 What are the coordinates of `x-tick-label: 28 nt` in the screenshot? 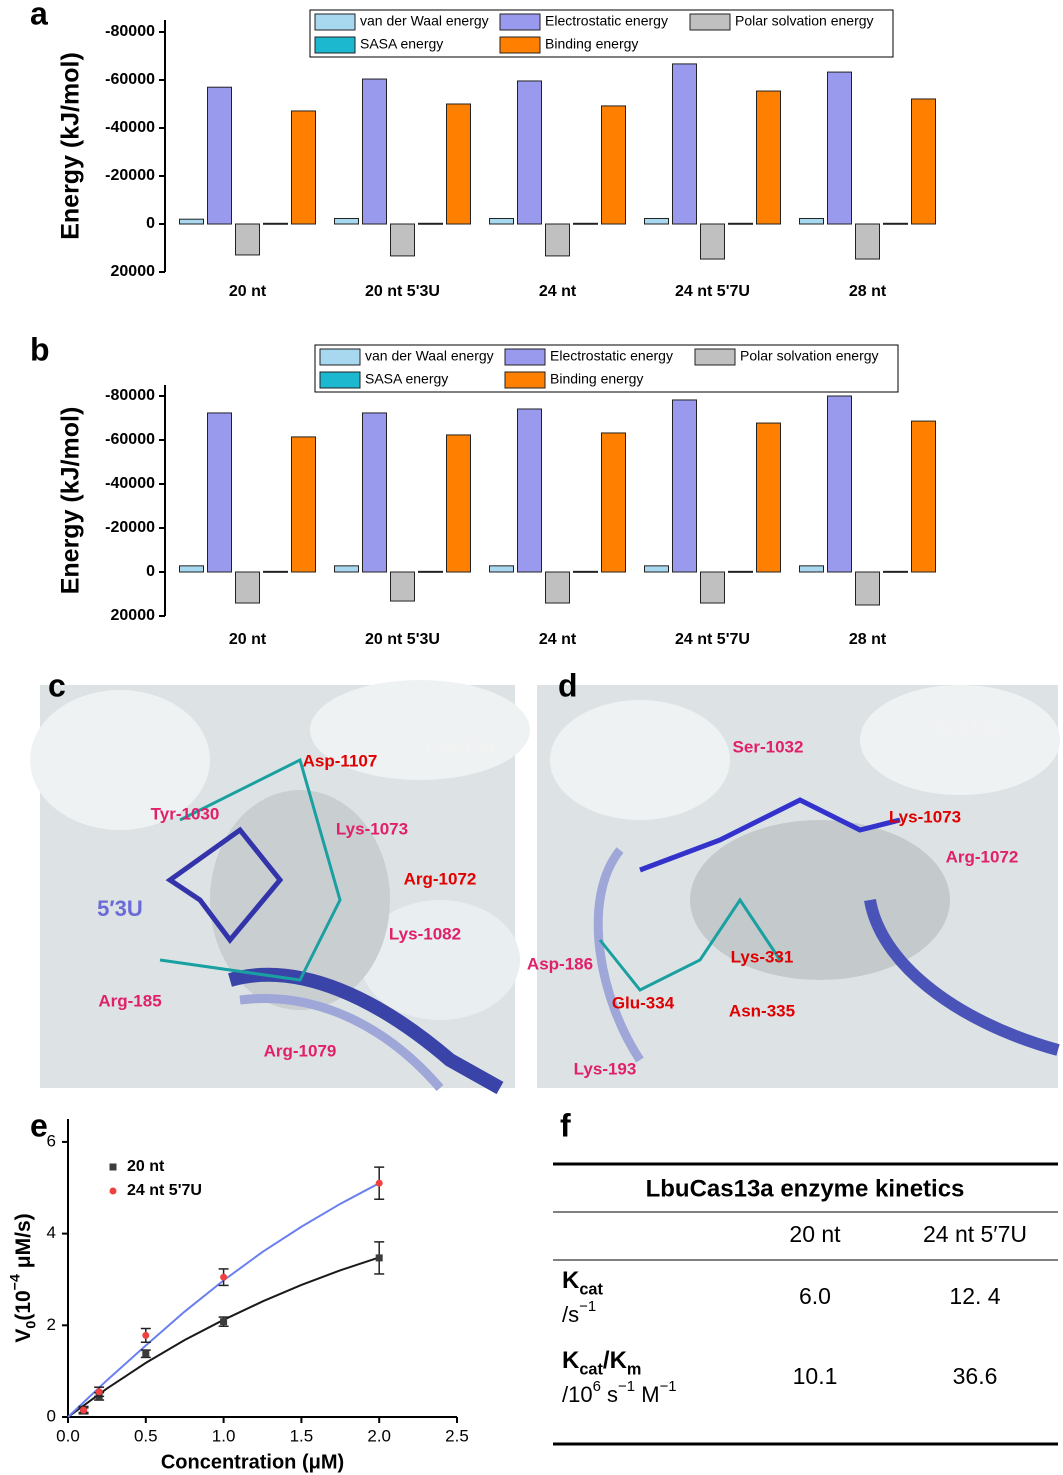 It's located at (868, 291).